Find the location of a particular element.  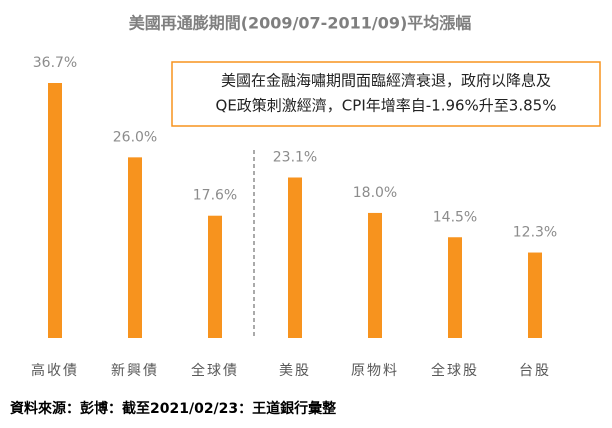

x-tick-label: 新興債 is located at coordinates (135, 371).